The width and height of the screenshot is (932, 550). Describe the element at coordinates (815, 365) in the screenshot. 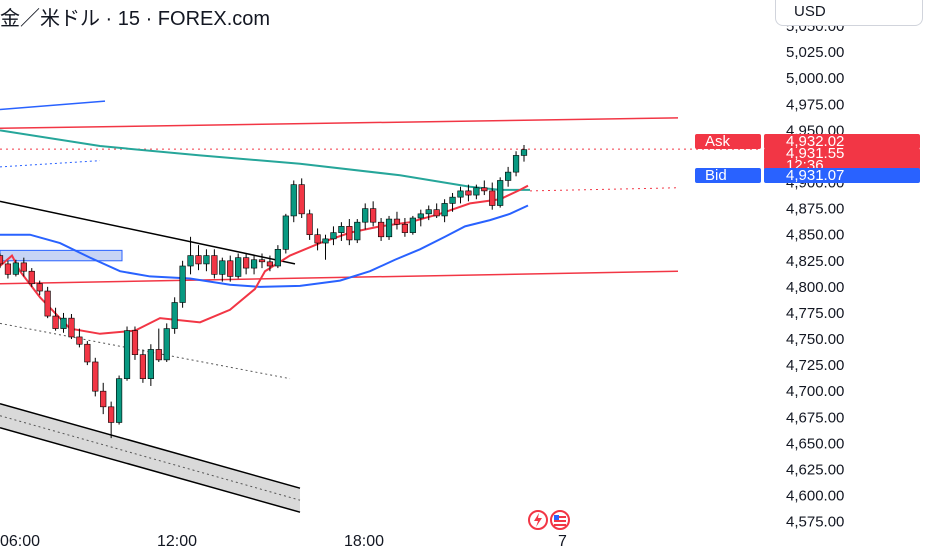

I see `y-tick-label: 4,725.00` at that location.